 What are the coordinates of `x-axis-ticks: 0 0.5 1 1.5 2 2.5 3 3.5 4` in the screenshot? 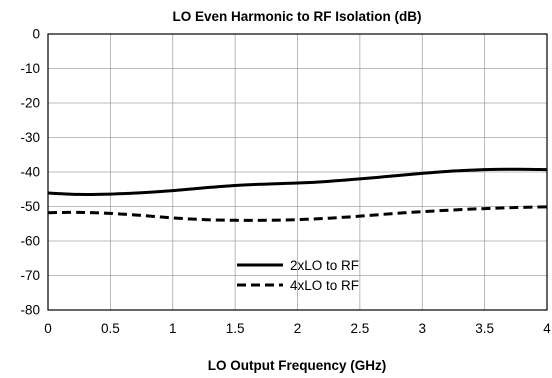 It's located at (297, 328).